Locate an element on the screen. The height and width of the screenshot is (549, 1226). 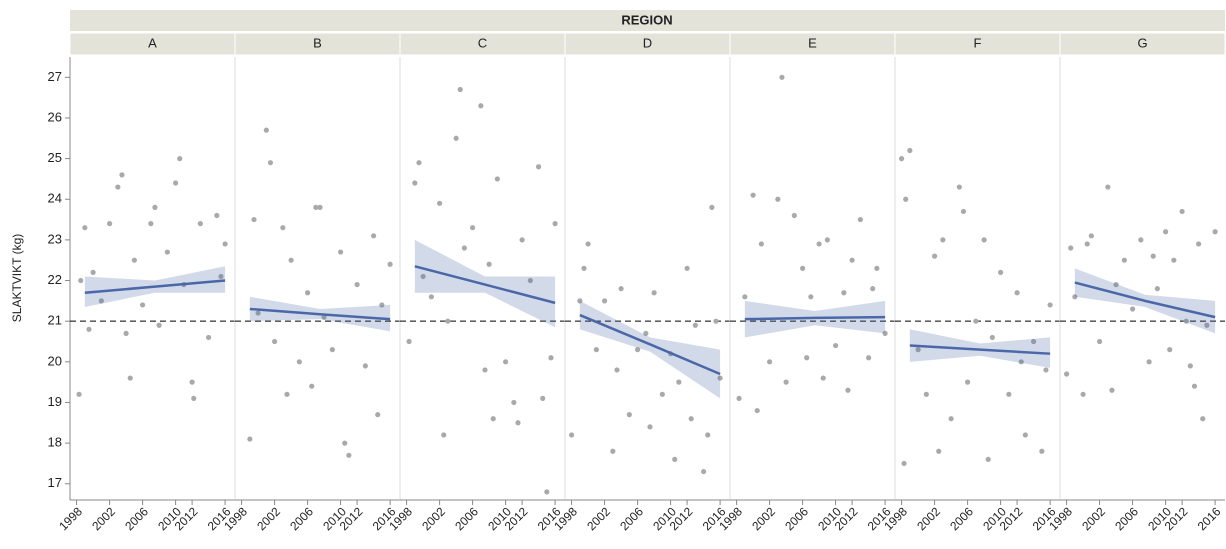
panel-title: D is located at coordinates (647, 42).